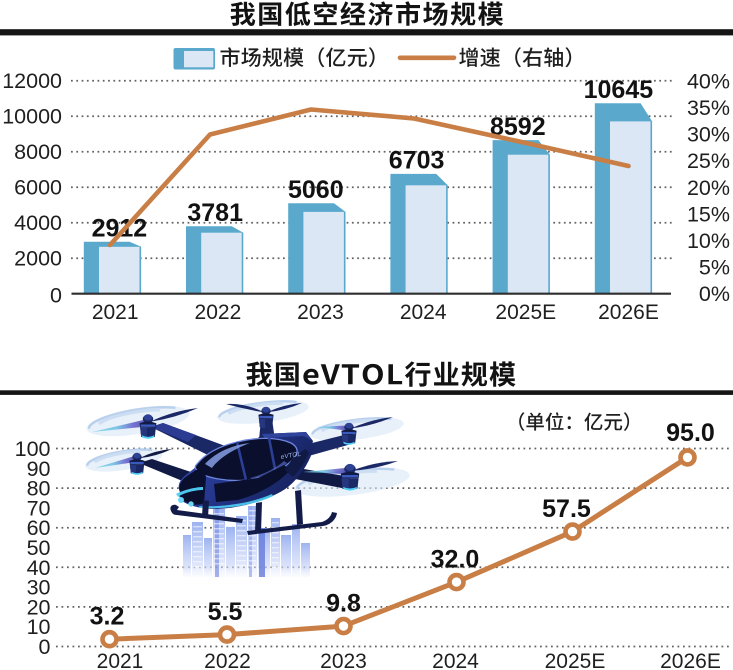 This screenshot has width=733, height=670. I want to click on svg-text: 32.0, so click(455, 560).